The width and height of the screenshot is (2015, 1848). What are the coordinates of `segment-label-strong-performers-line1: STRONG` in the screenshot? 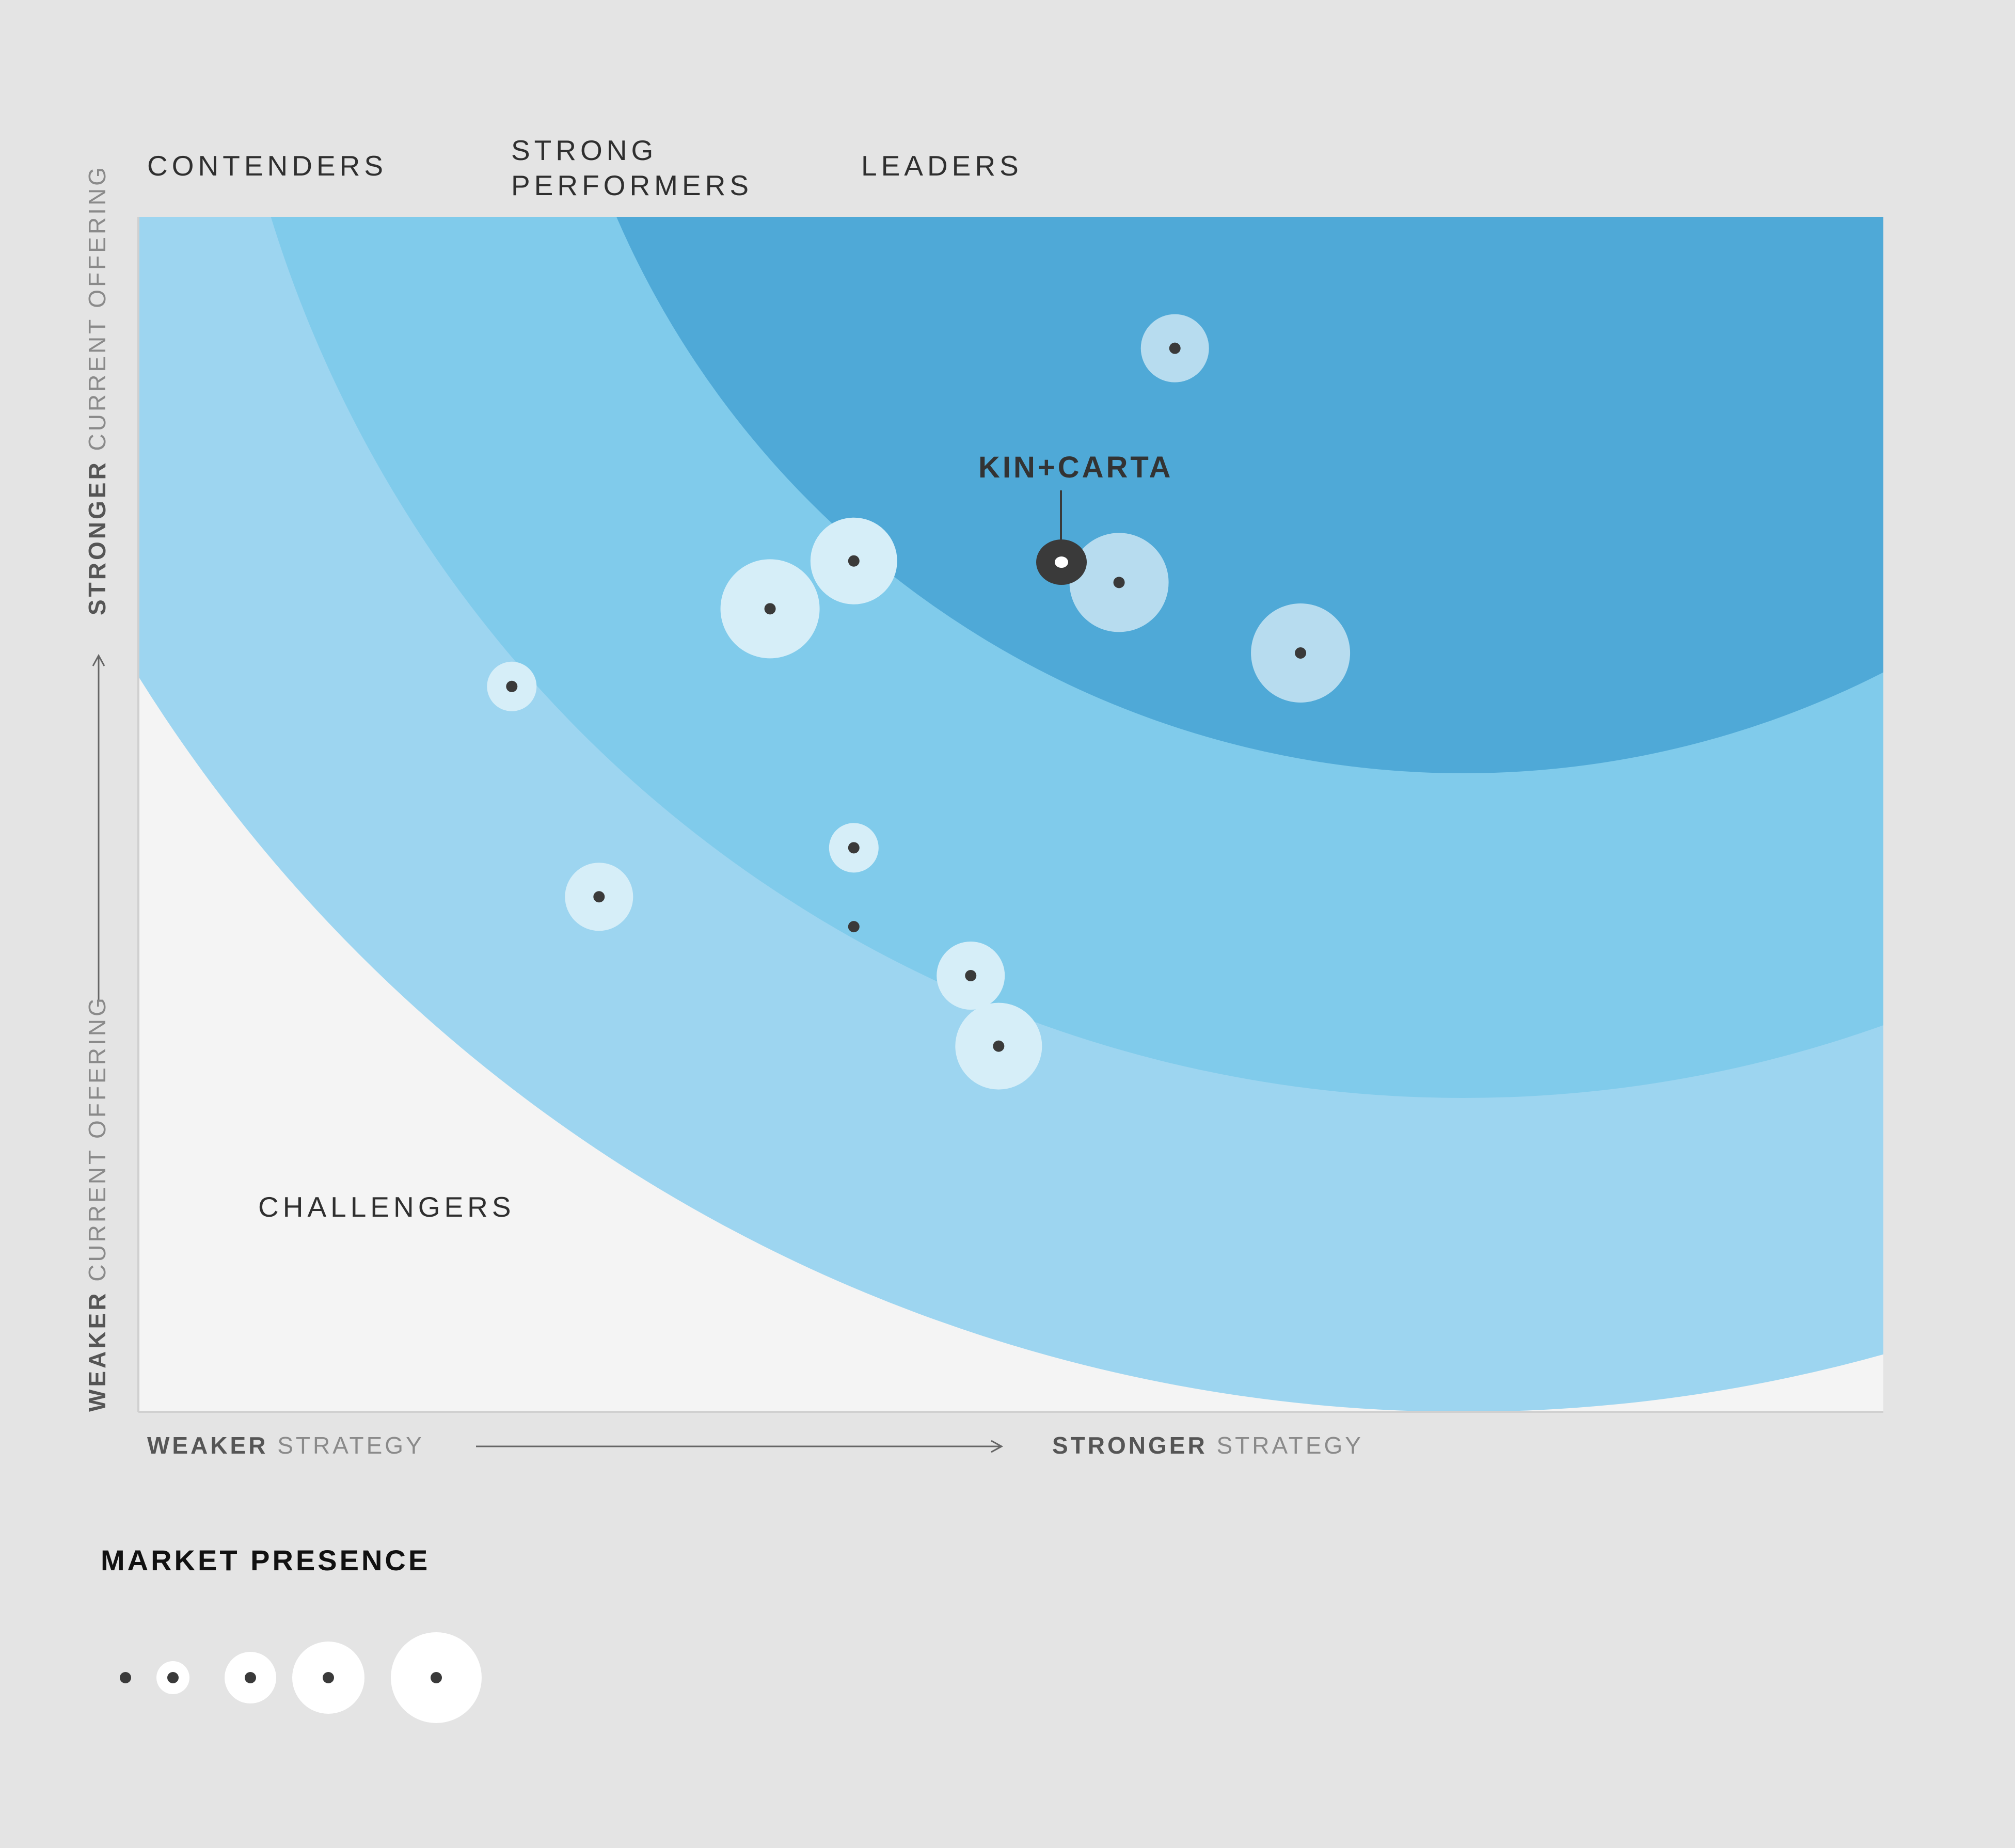 It's located at (584, 150).